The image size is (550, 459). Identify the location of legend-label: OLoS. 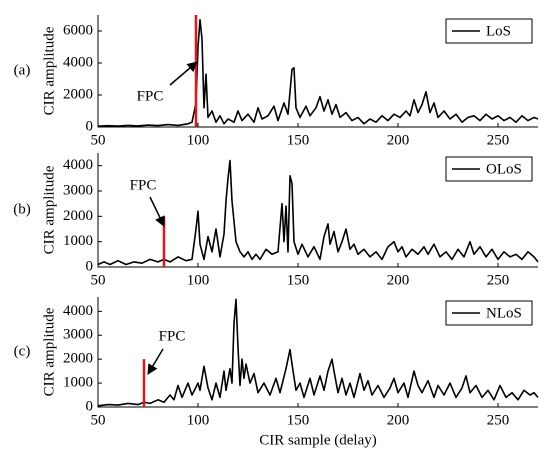
(504, 169).